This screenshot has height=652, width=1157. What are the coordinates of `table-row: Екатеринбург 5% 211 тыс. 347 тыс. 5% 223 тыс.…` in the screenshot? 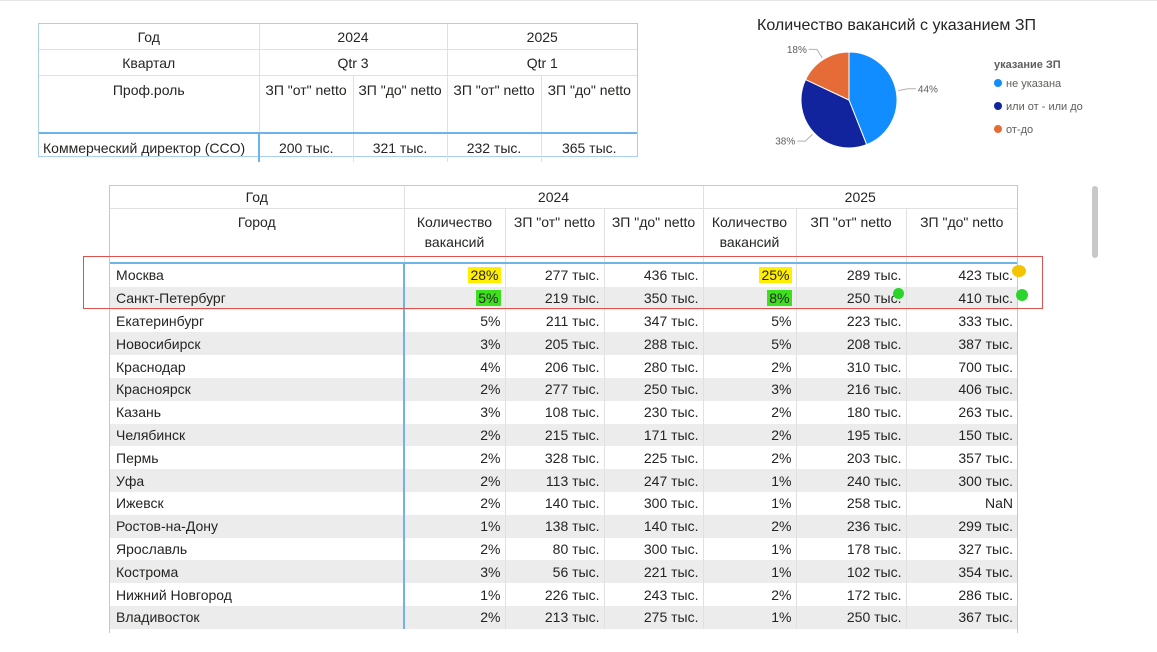 It's located at (563, 321).